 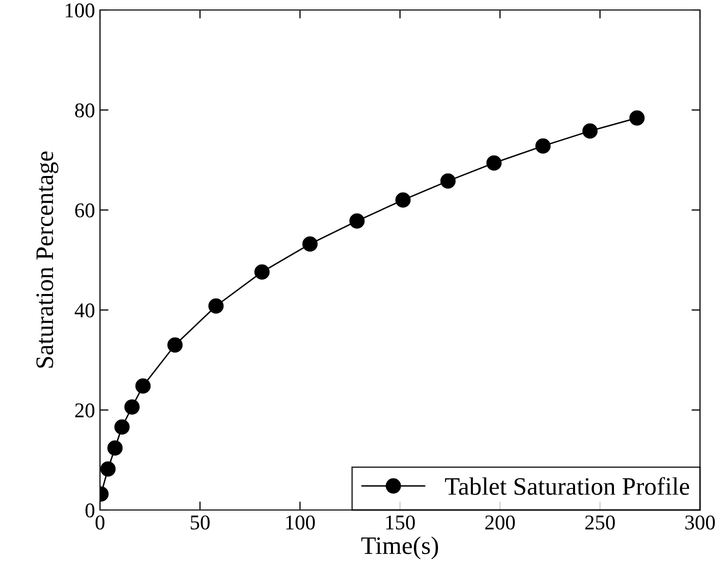 I want to click on legend-label: Tablet Saturation Profile, so click(x=567, y=486).